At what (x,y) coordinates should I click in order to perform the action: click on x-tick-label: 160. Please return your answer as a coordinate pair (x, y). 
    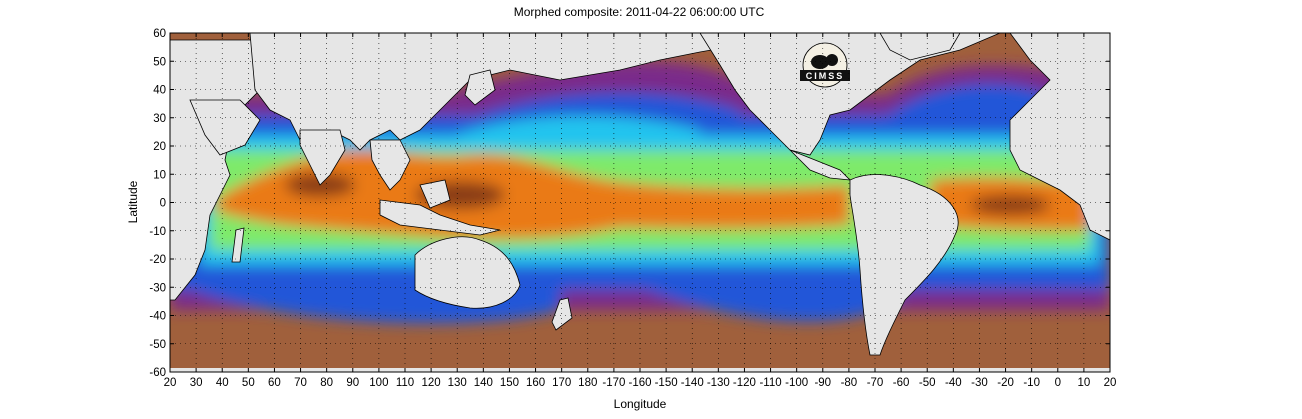
    Looking at the image, I should click on (535, 383).